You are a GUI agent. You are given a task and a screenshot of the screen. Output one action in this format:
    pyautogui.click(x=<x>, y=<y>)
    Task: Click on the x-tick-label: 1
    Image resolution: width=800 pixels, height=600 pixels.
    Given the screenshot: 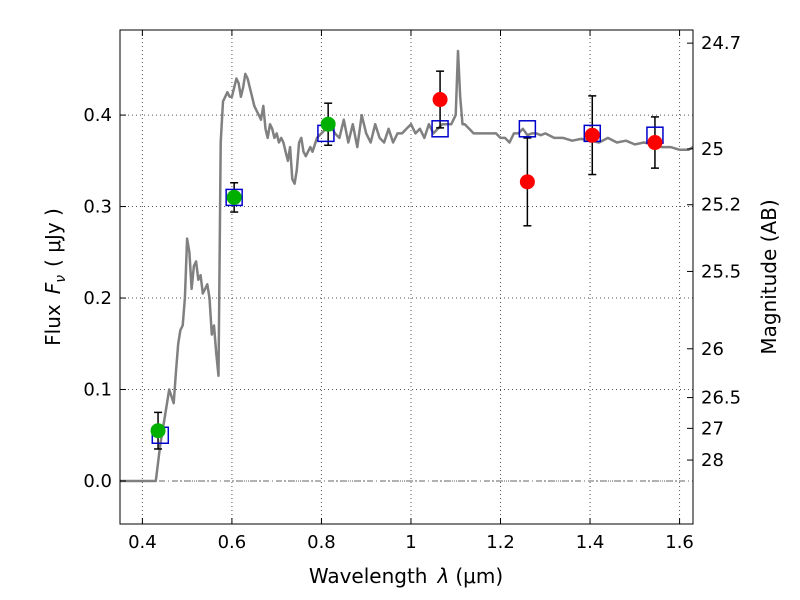 What is the action you would take?
    pyautogui.click(x=410, y=542)
    